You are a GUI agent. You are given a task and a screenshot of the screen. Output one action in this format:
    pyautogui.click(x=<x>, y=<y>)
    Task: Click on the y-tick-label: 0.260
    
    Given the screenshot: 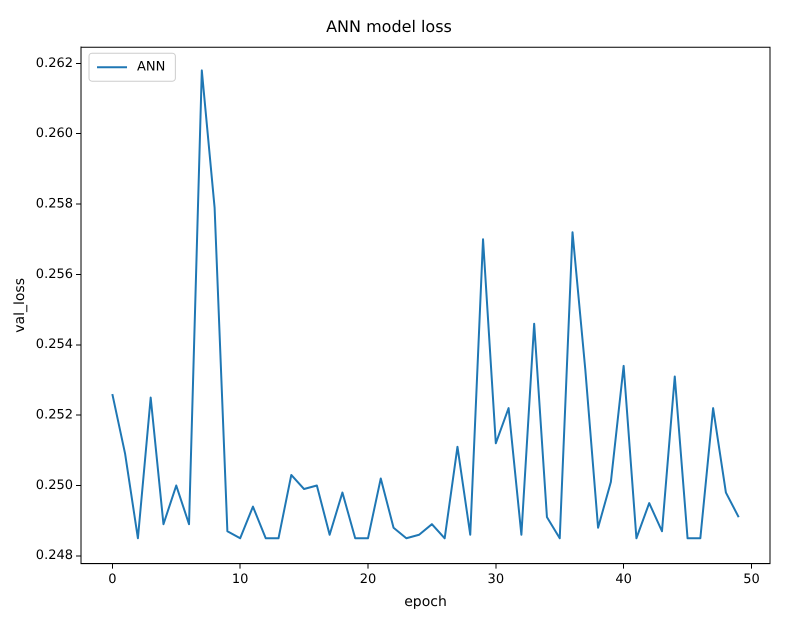 What is the action you would take?
    pyautogui.click(x=55, y=134)
    